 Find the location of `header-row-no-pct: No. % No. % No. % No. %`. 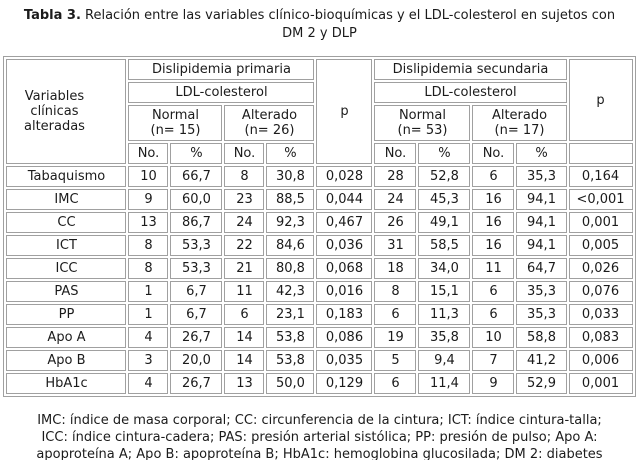

header-row-no-pct: No. % No. % No. % No. % is located at coordinates (319, 153).